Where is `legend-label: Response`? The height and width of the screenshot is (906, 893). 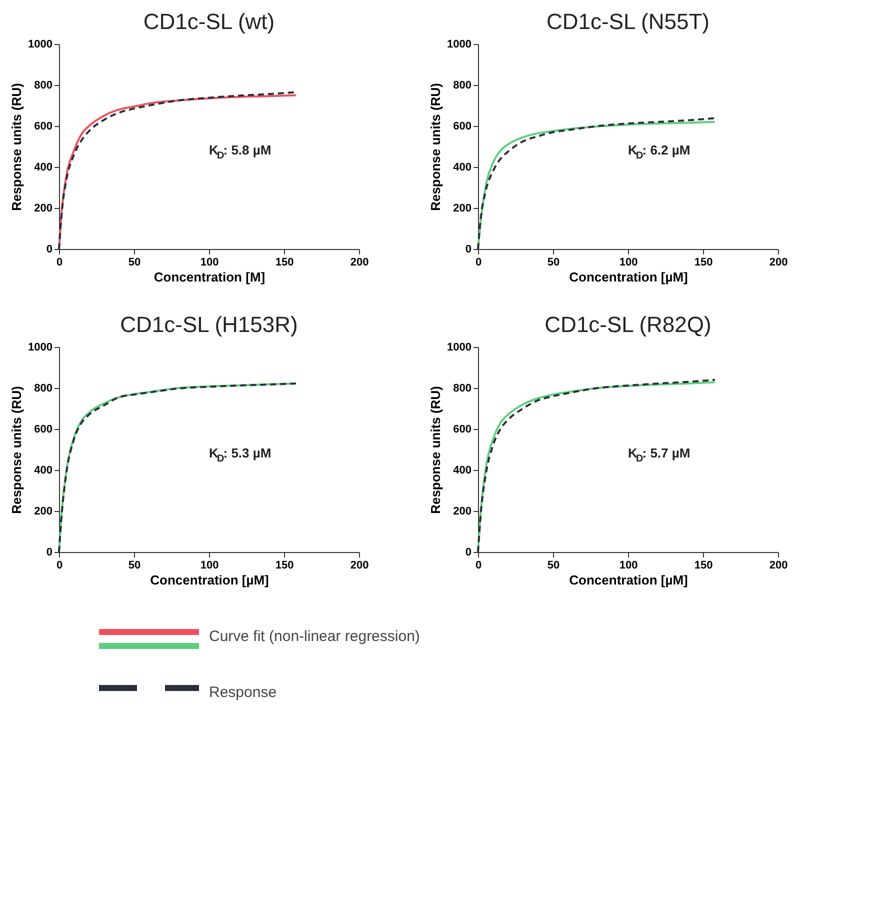 legend-label: Response is located at coordinates (243, 692).